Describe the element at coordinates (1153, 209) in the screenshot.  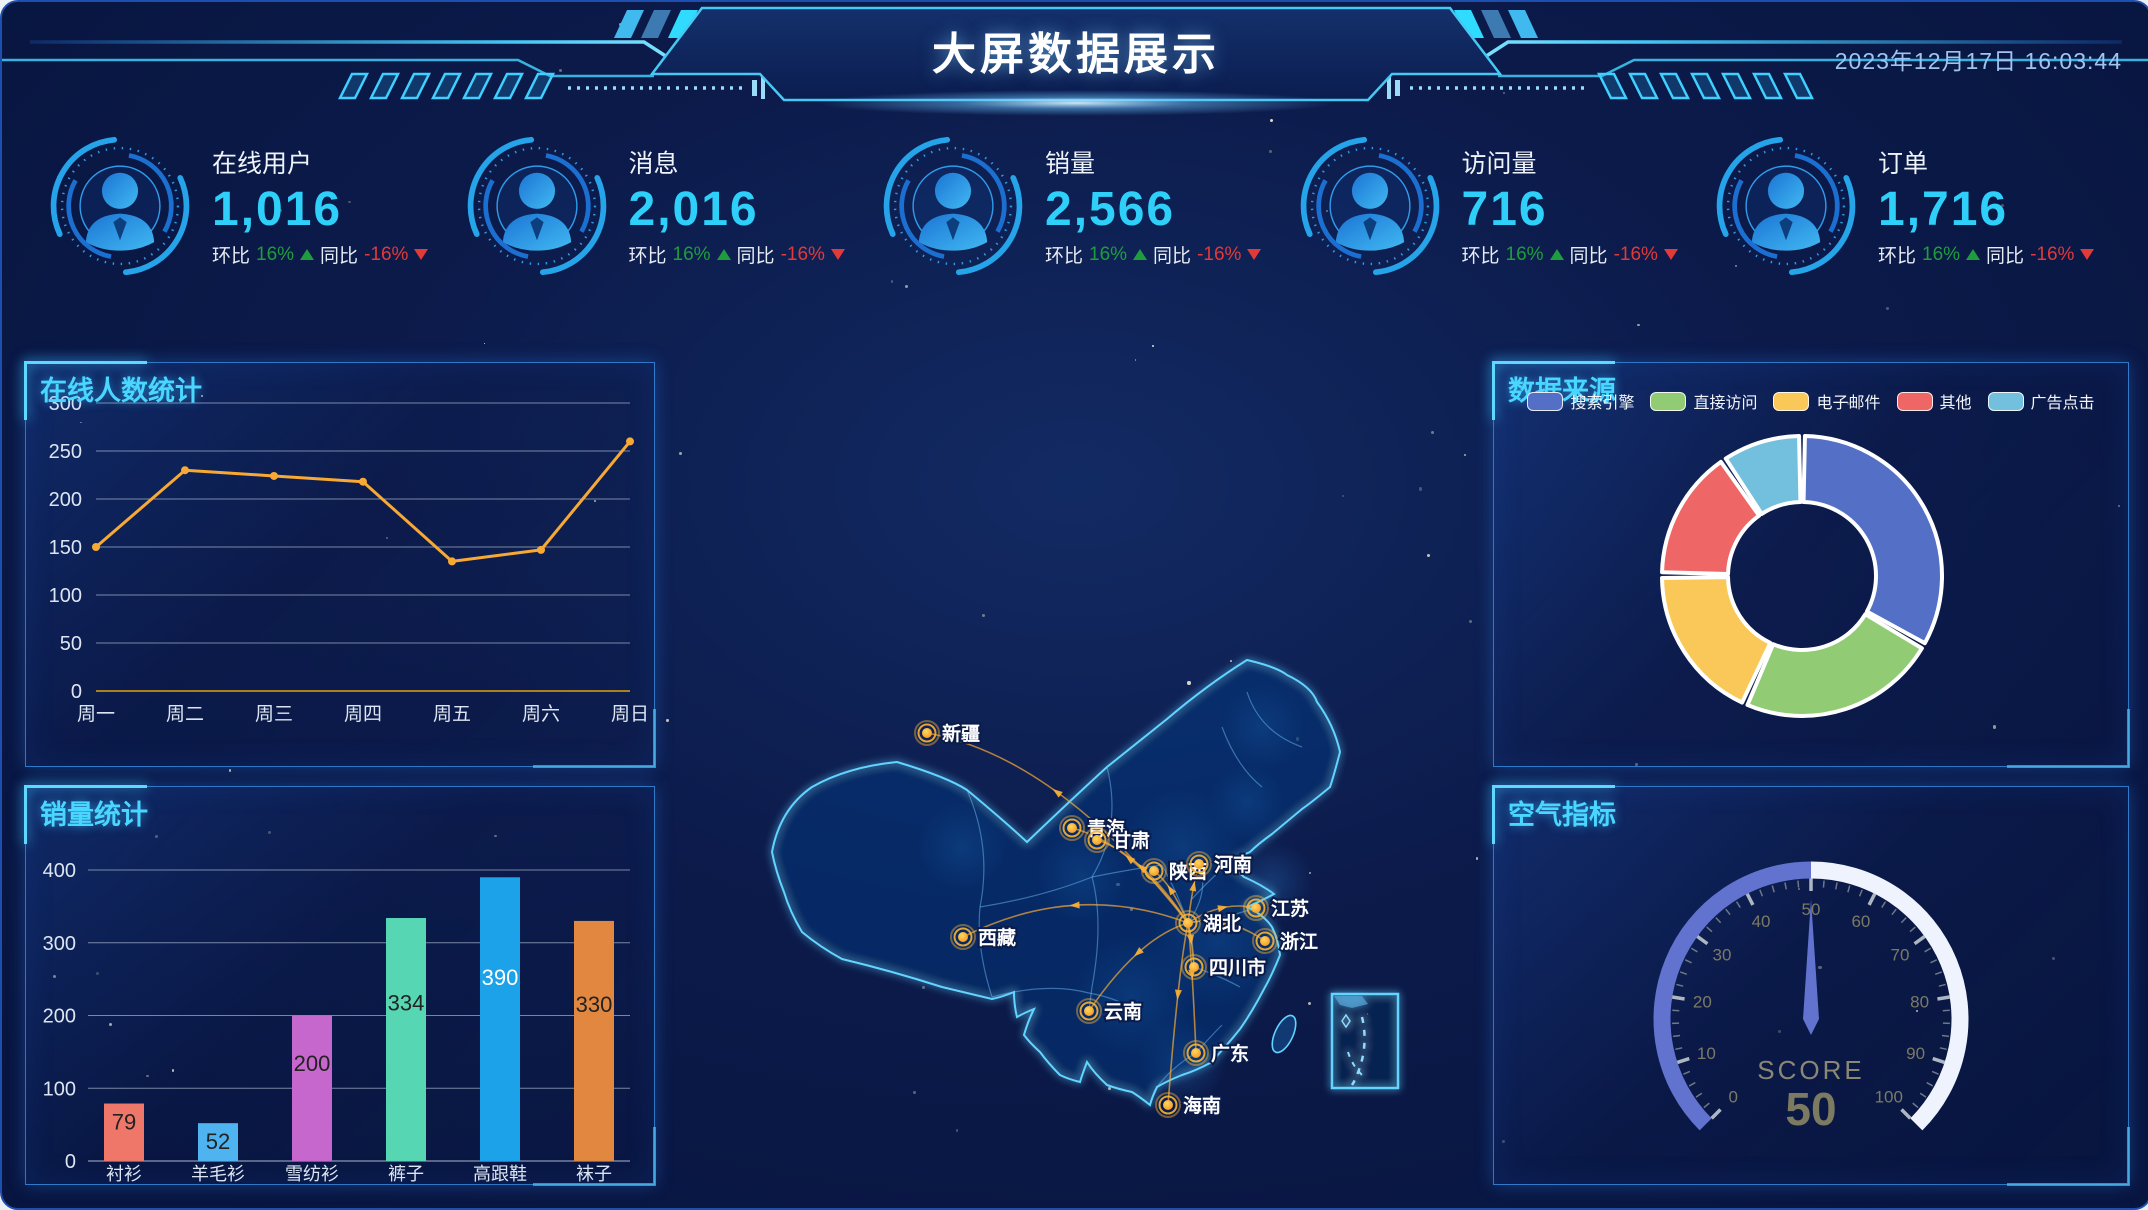
I see `stat-value: 2,566` at that location.